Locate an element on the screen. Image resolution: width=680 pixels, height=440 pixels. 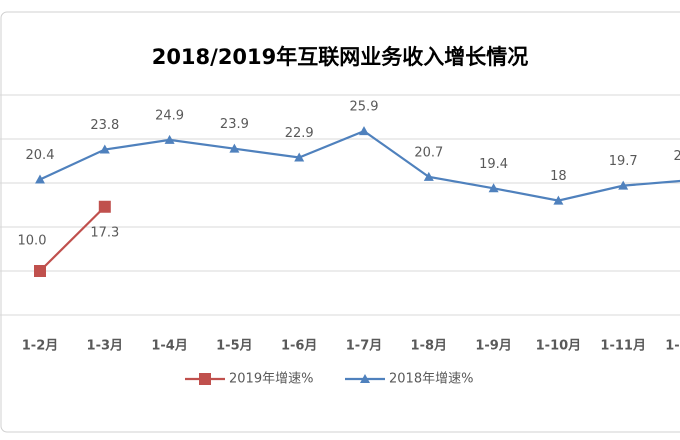
x-tick-label: 1-5月 is located at coordinates (234, 346).